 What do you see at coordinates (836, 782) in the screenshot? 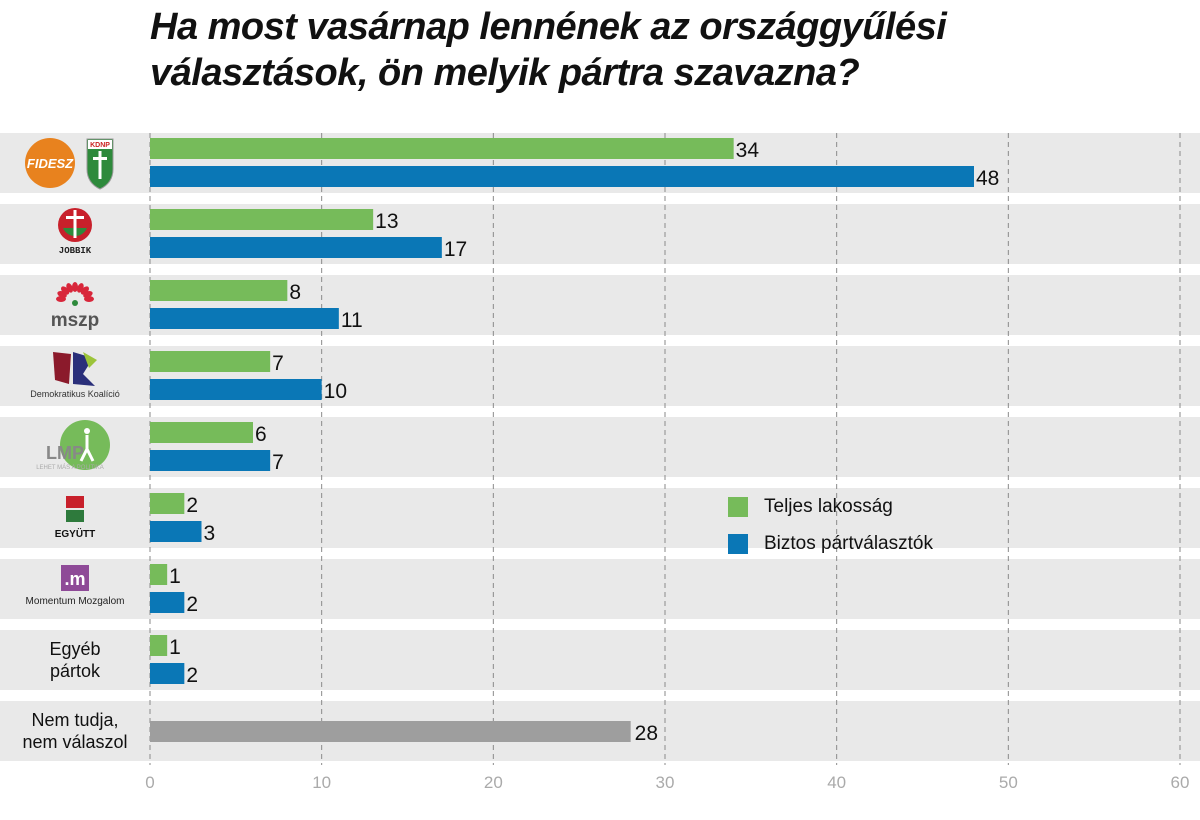
I see `x-tick-label: 40` at bounding box center [836, 782].